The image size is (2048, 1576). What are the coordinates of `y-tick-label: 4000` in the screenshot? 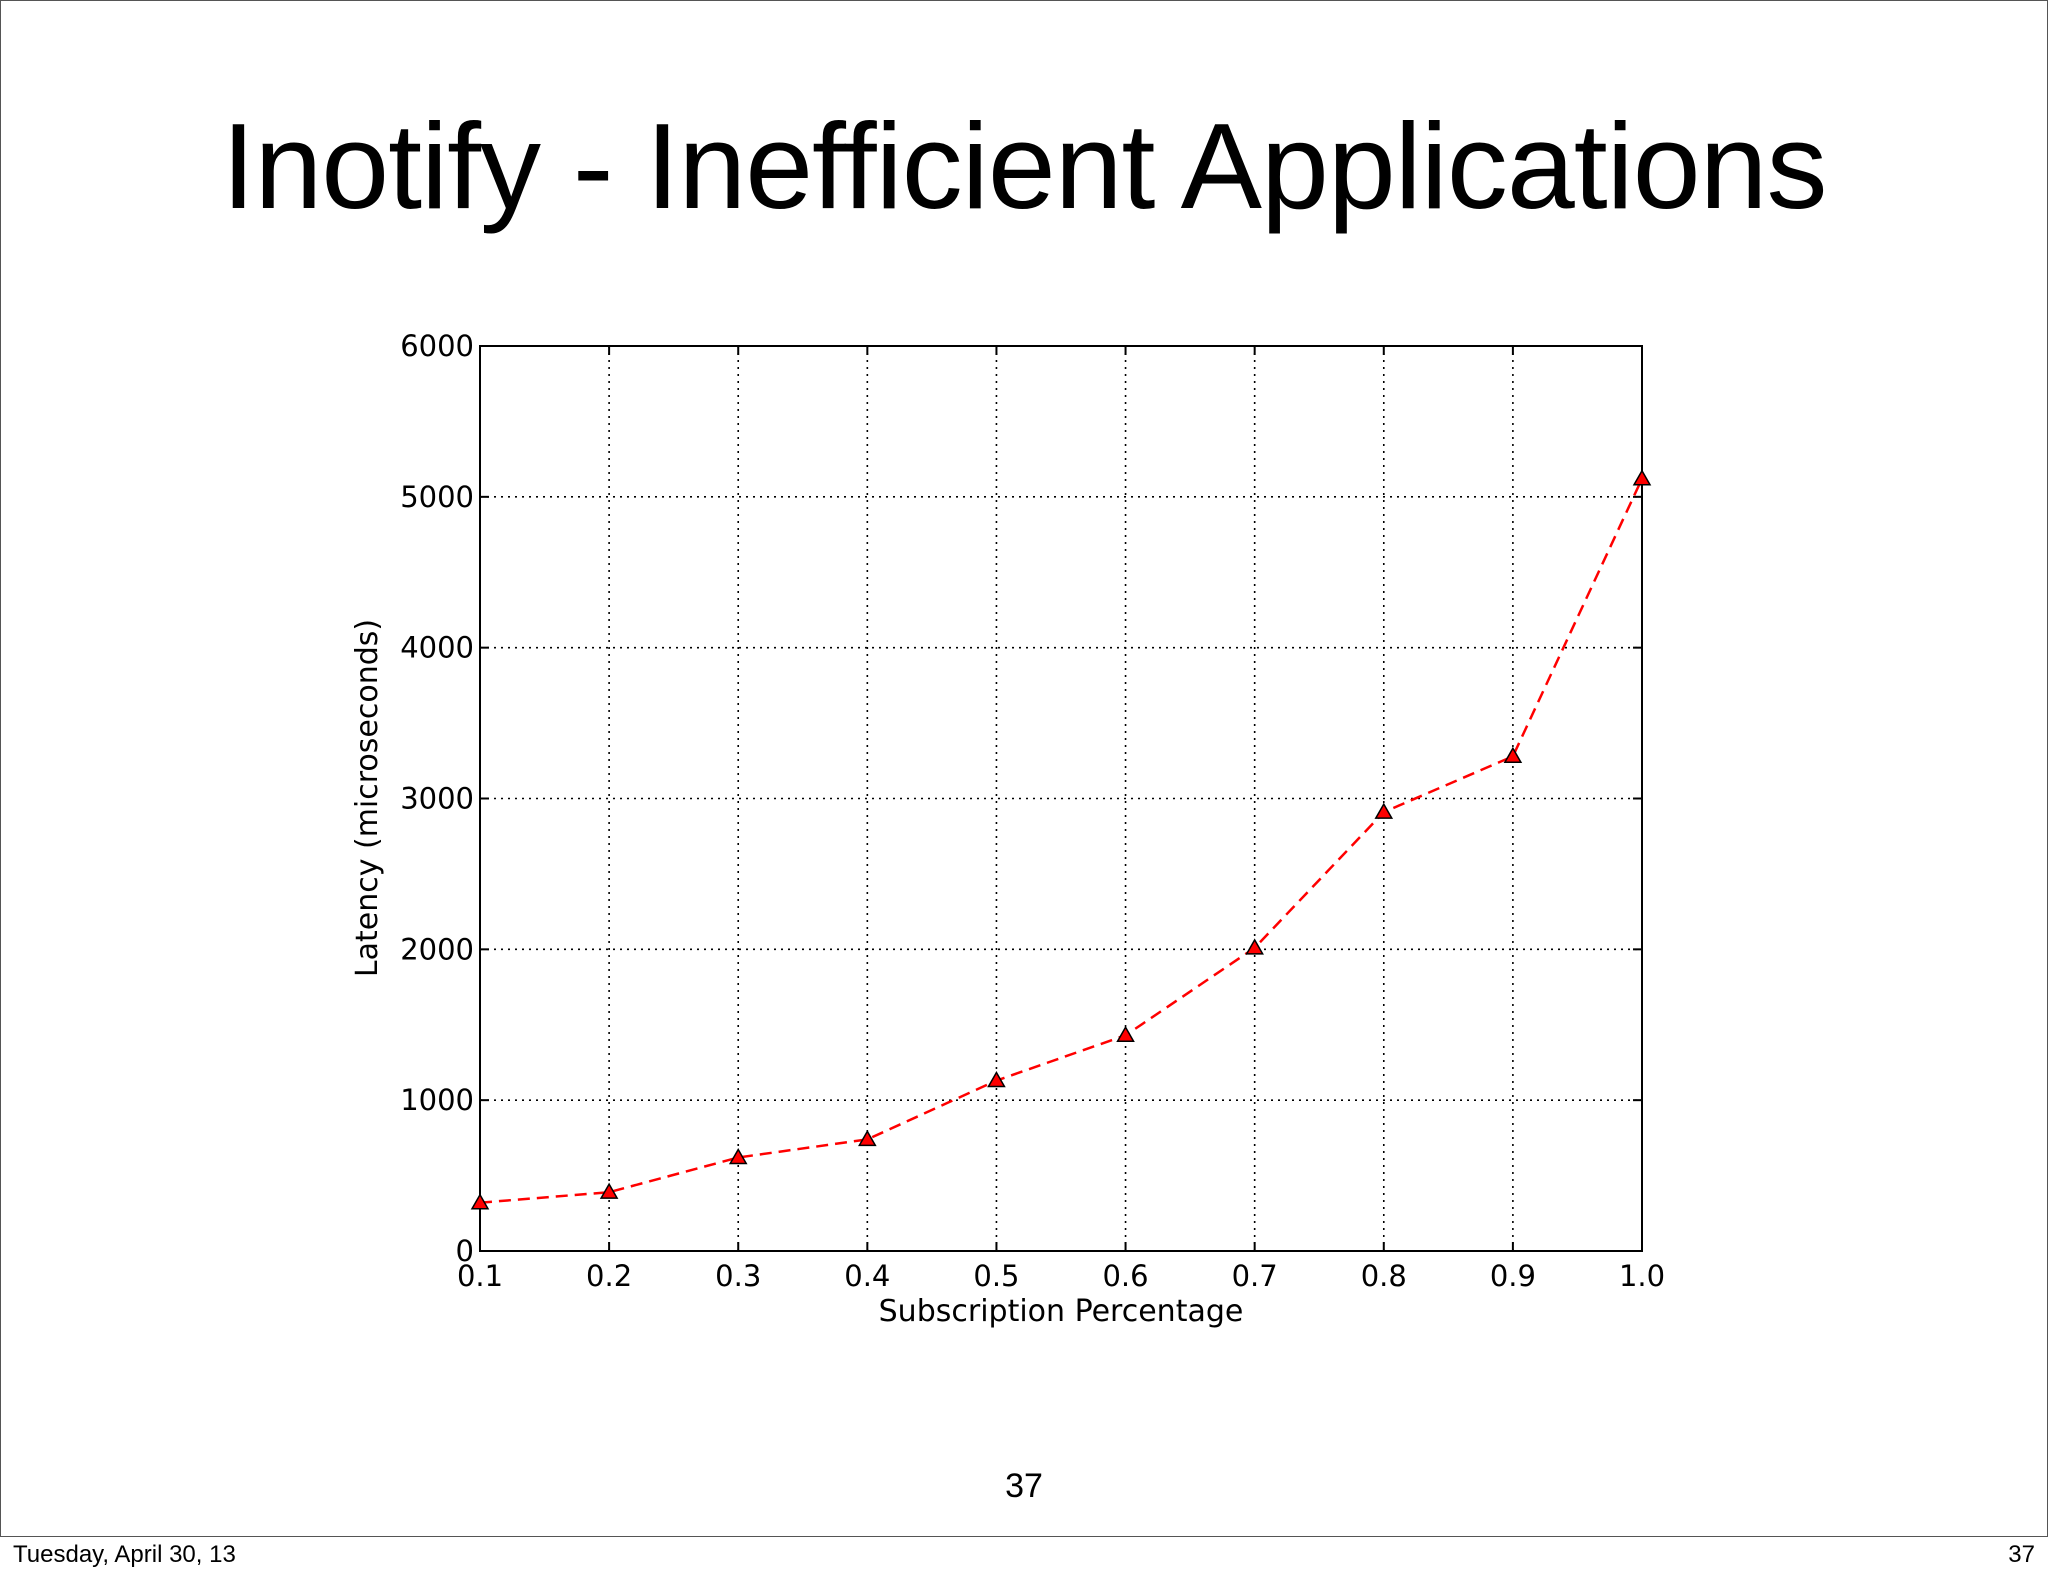 It's located at (437, 648).